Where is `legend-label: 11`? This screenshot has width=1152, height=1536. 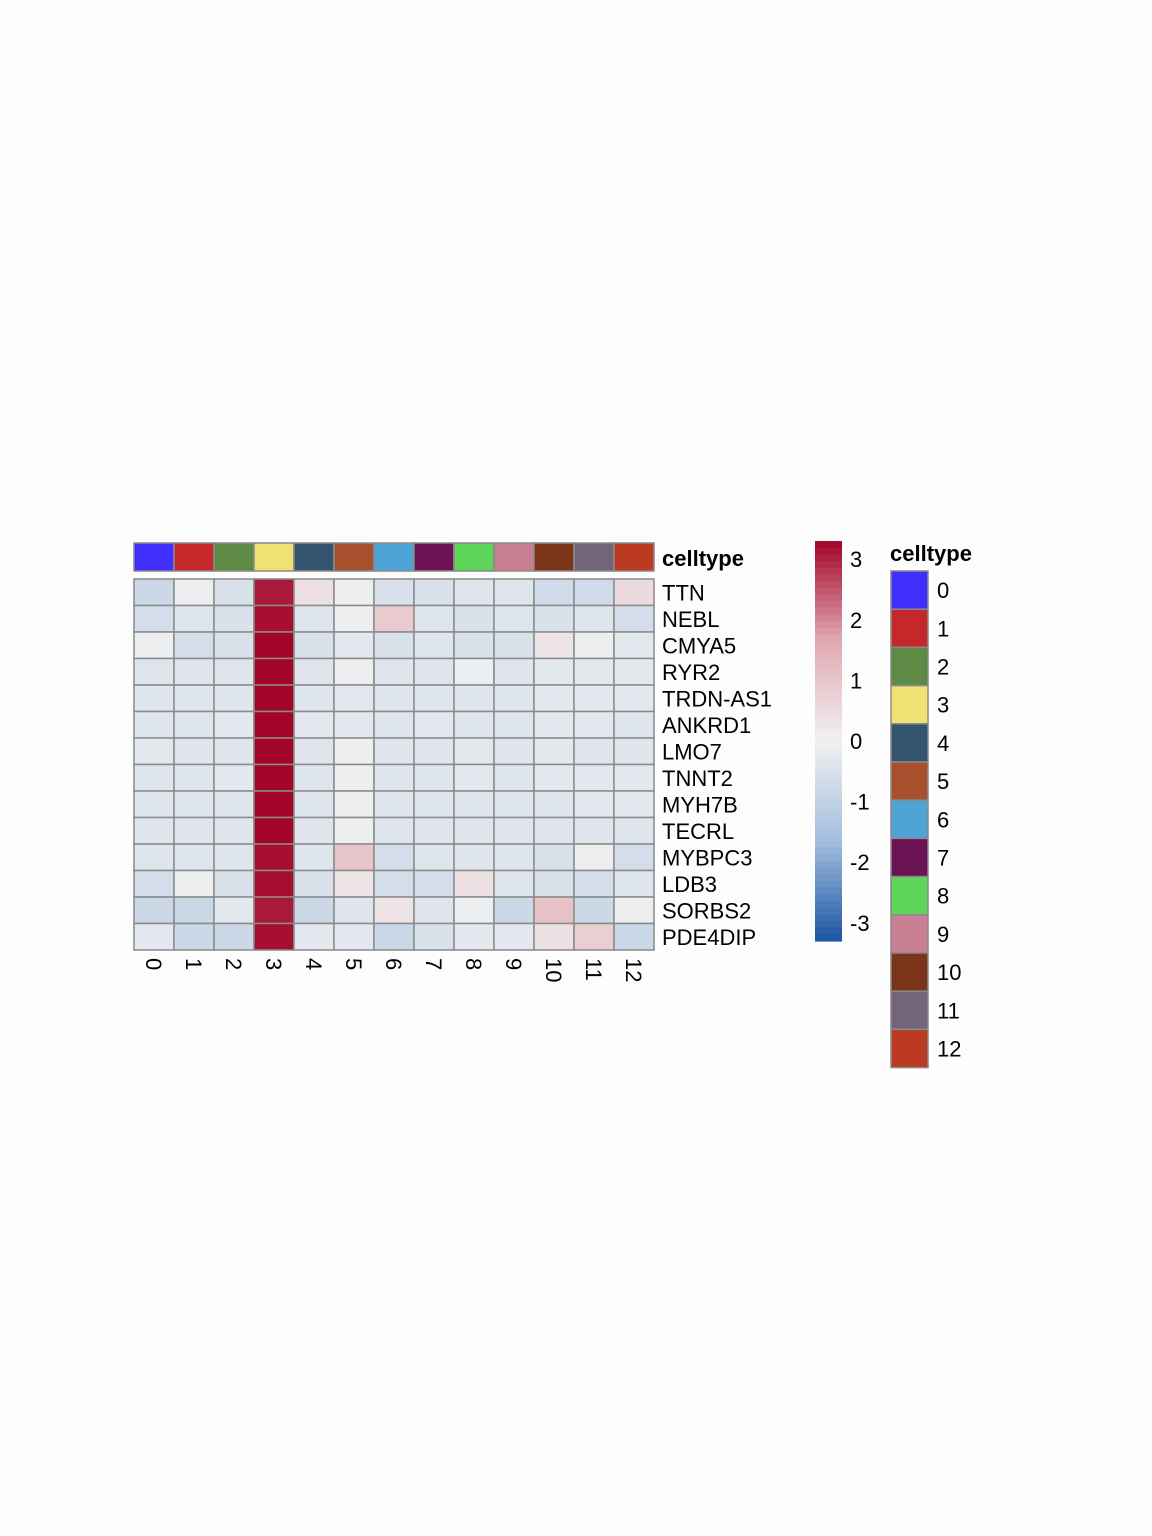
legend-label: 11 is located at coordinates (948, 1010).